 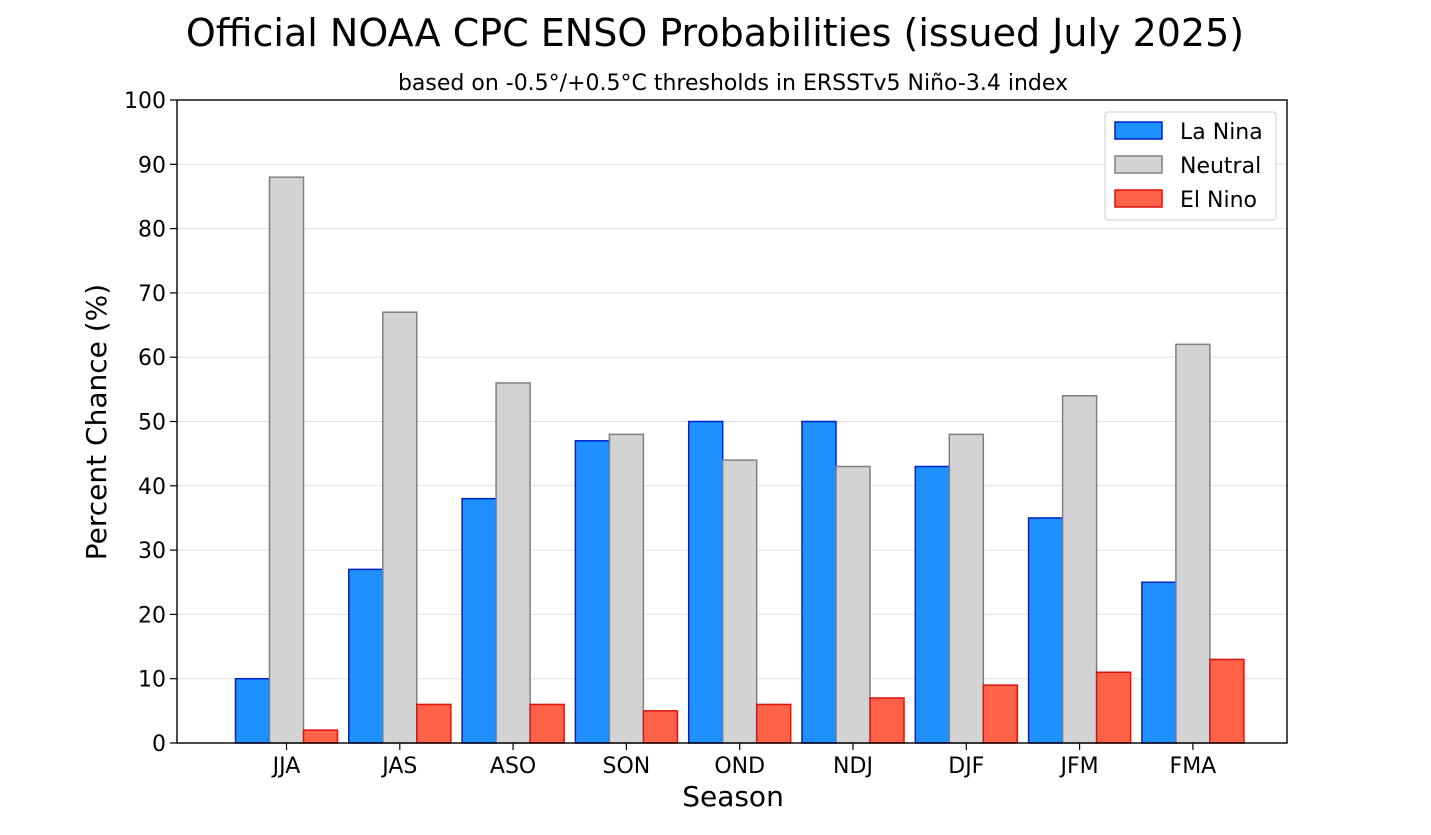 What do you see at coordinates (286, 766) in the screenshot?
I see `x-tick-label: JJA` at bounding box center [286, 766].